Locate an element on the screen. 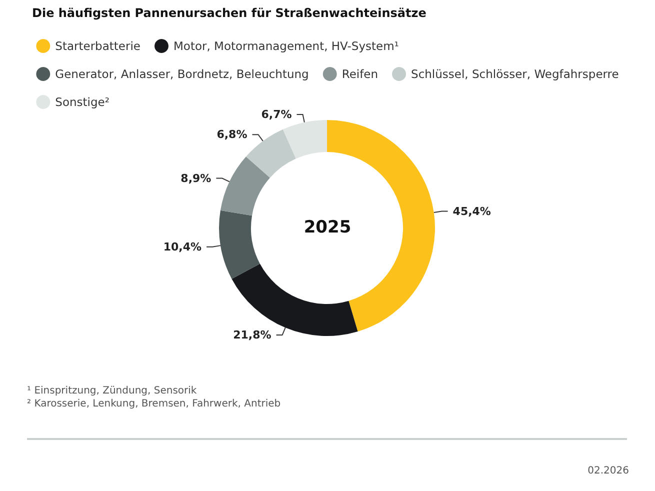  chart-title: Die häufigsten Pannenursachen für Straßenwachteinsätze is located at coordinates (229, 13).